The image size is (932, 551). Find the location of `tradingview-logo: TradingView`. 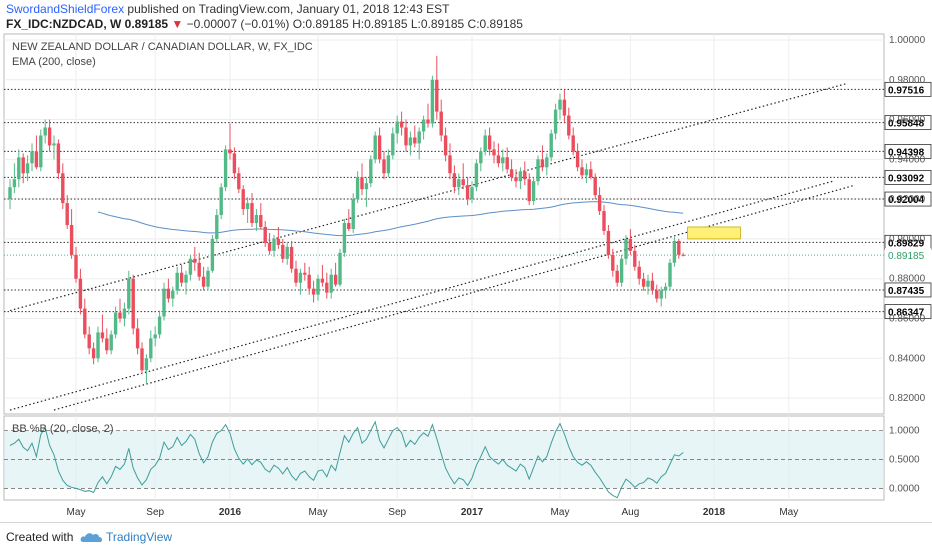

tradingview-logo: TradingView is located at coordinates (126, 537).